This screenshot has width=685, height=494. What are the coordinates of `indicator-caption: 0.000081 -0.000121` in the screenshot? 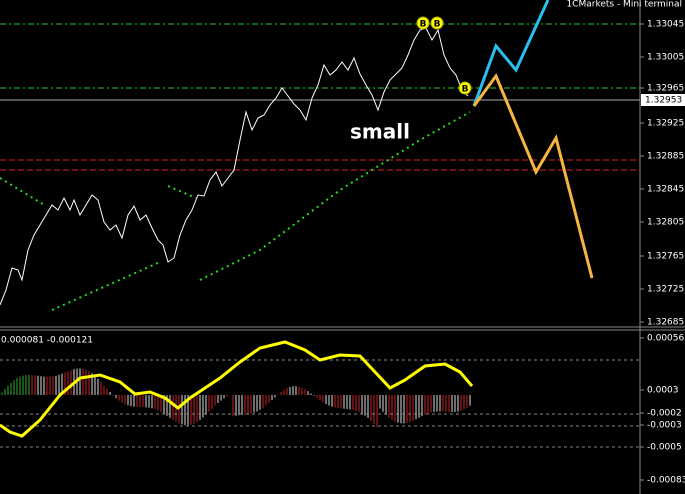 It's located at (47, 341).